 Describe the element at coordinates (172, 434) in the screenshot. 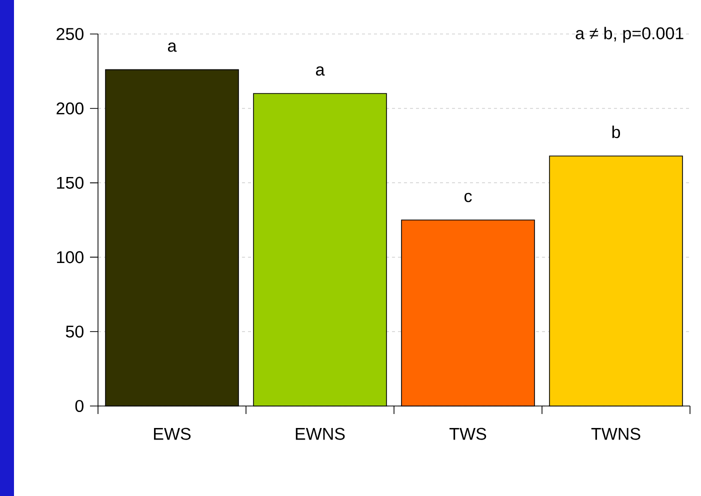

I see `x-tick-label: EWS` at that location.